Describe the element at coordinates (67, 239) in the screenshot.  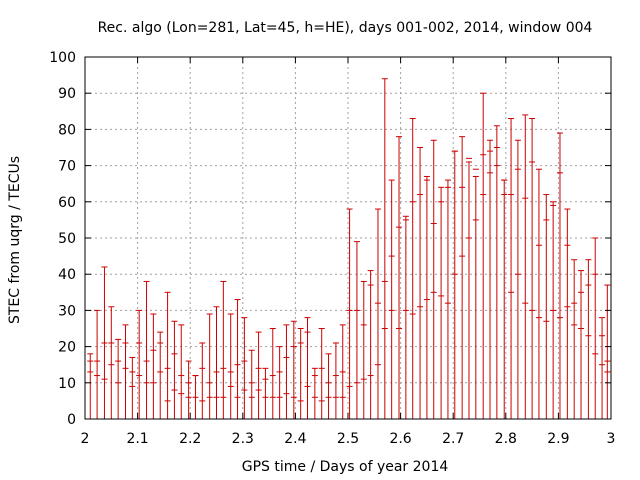
I see `y-tick-label: 50` at that location.